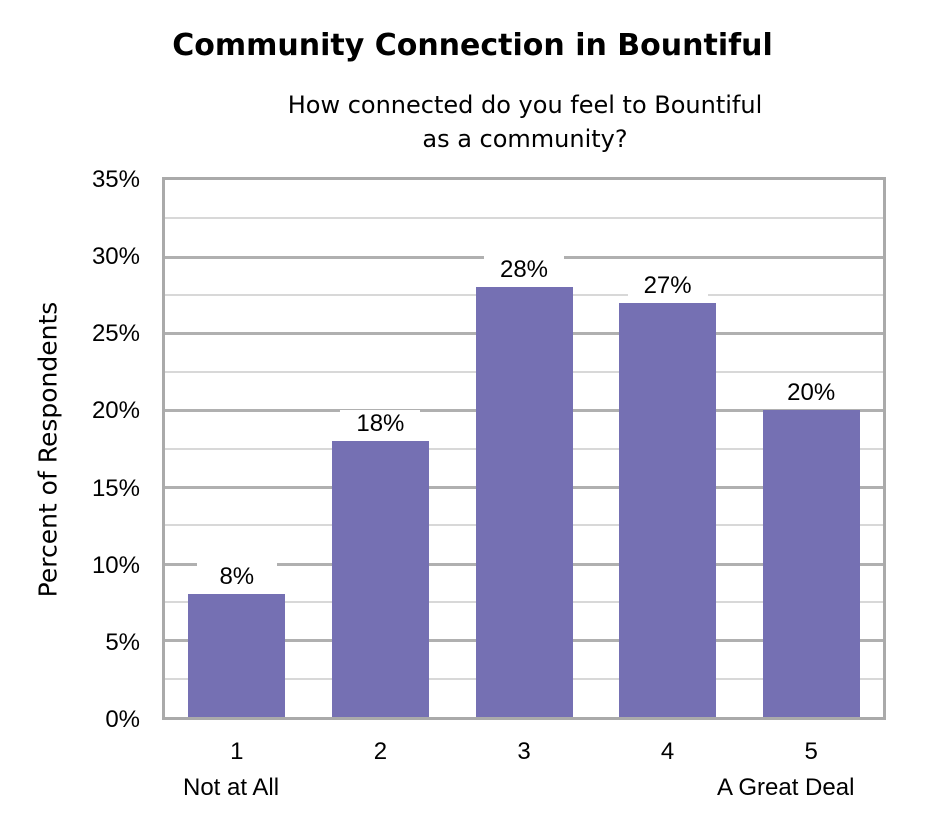 The width and height of the screenshot is (945, 840). What do you see at coordinates (48, 449) in the screenshot?
I see `y-axis-label: Percent of Respondents` at bounding box center [48, 449].